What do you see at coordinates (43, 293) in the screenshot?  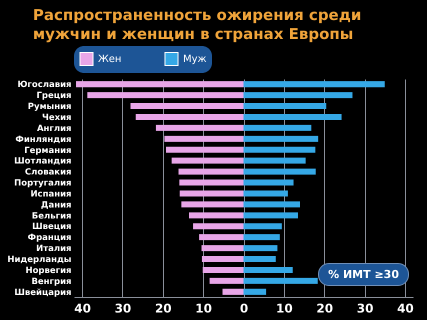 I see `y-tick-label: Швейцария` at bounding box center [43, 293].